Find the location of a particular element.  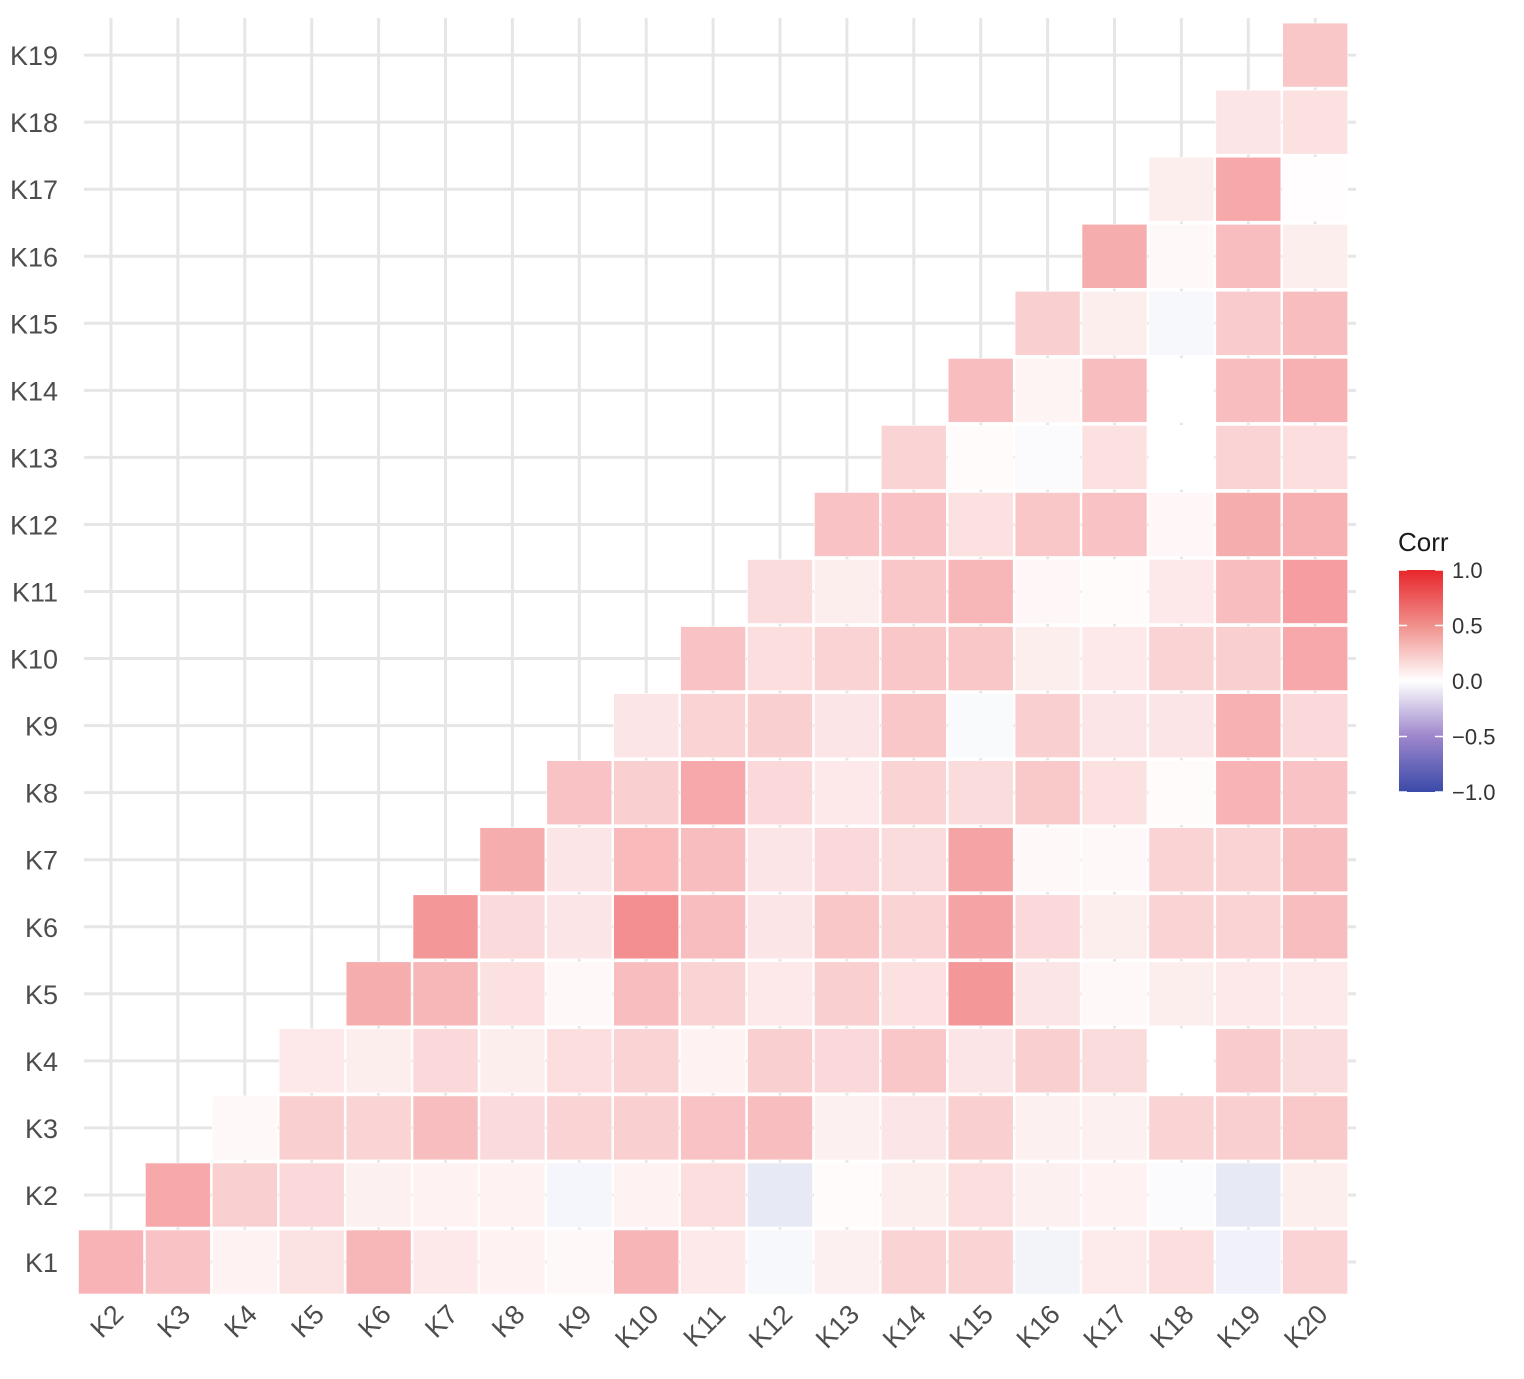

x-tick-label: K13 is located at coordinates (837, 1326).